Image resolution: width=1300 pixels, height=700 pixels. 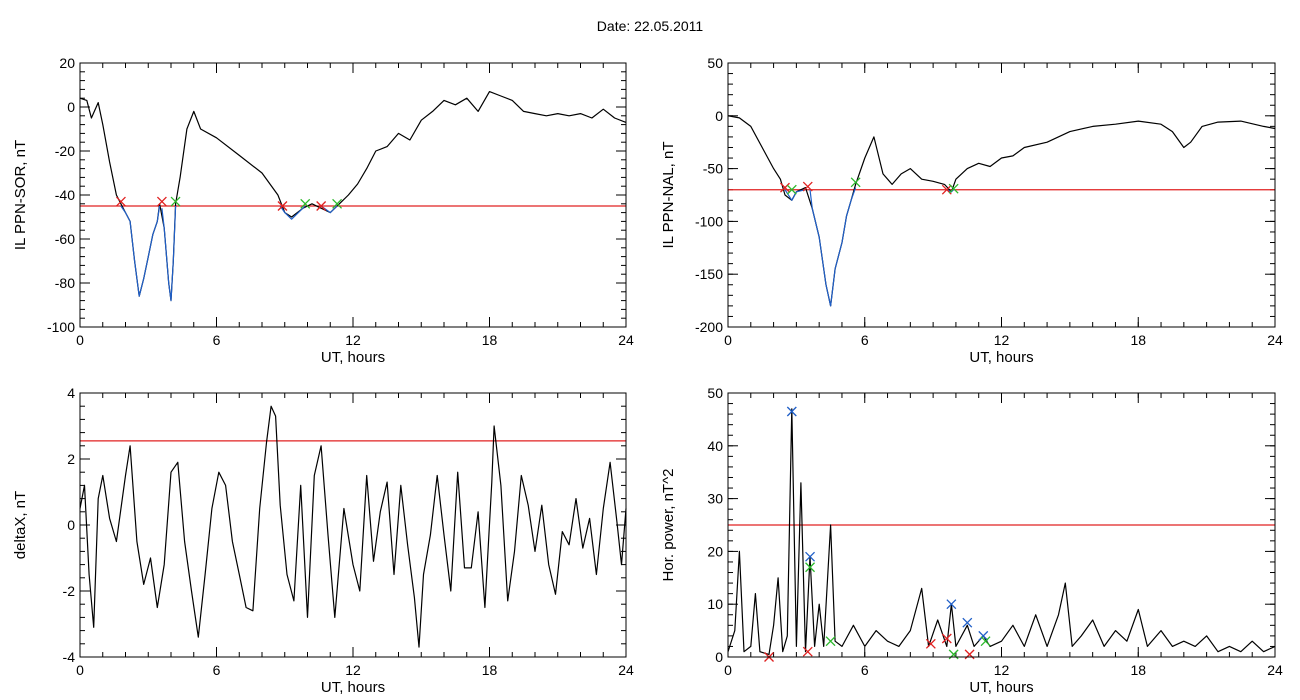 What do you see at coordinates (65, 195) in the screenshot?
I see `y-tick-label: -40` at bounding box center [65, 195].